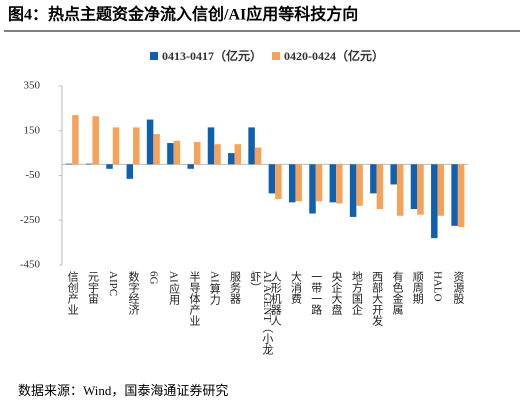 This screenshot has height=405, width=524. I want to click on y-tick-label: -50, so click(32, 175).